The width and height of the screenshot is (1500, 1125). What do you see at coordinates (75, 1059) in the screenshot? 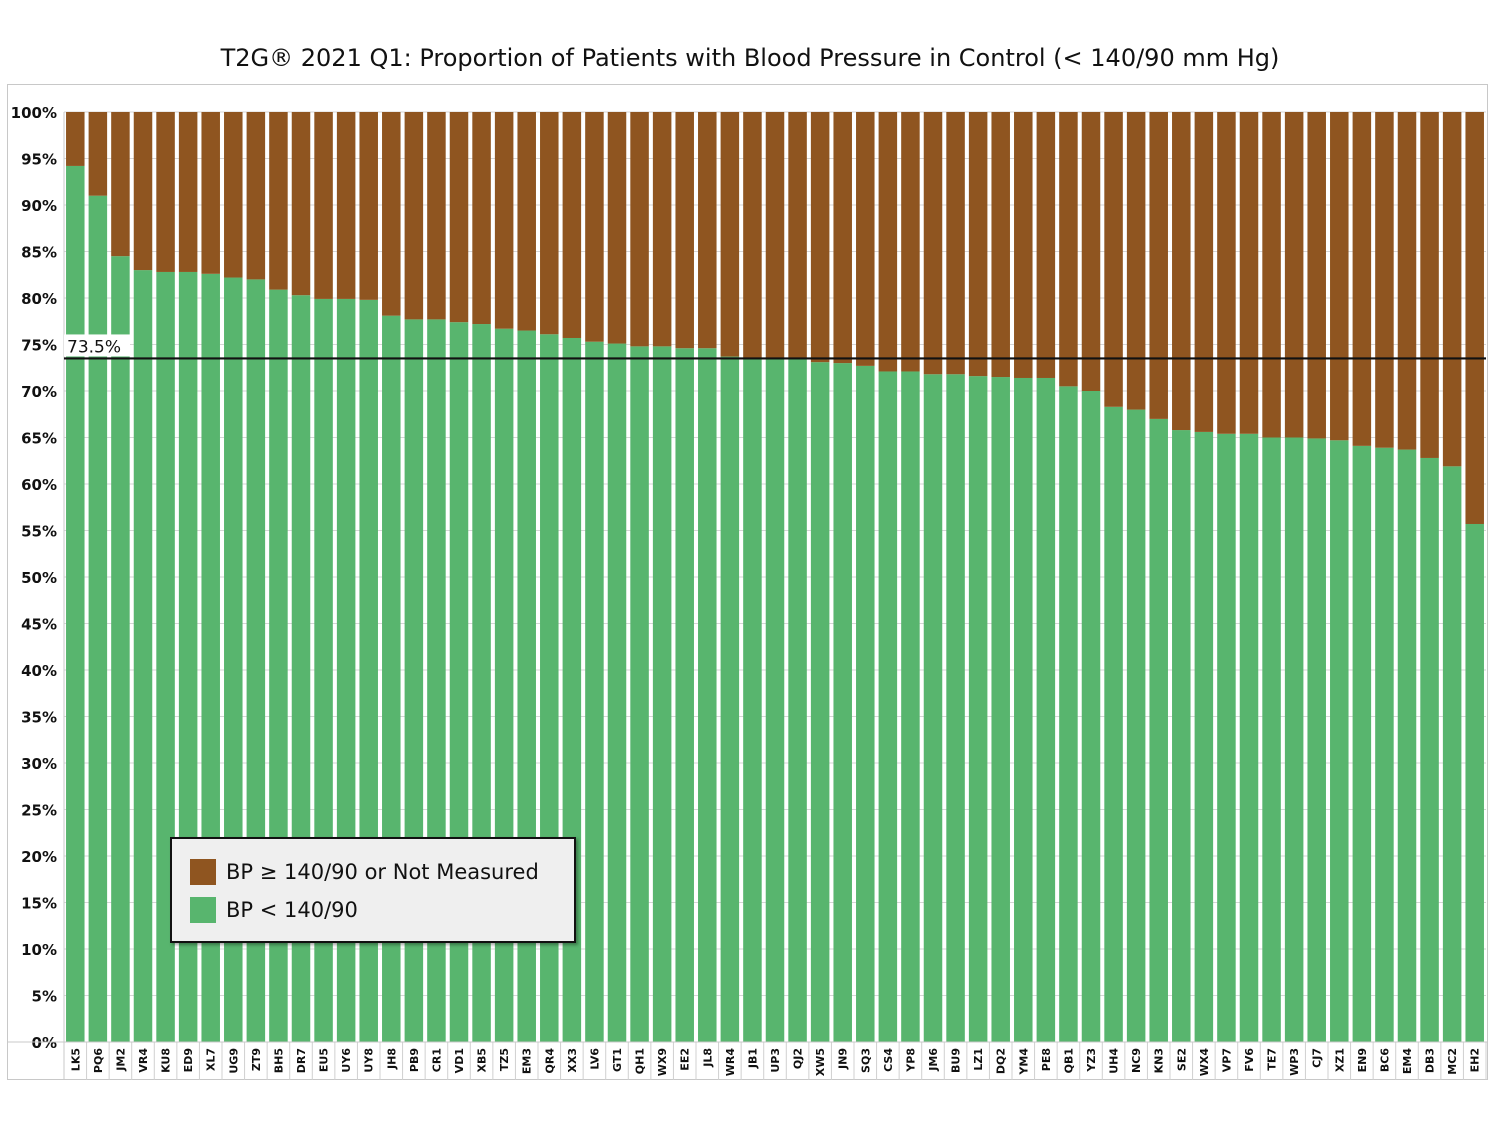
I see `x-tick-label: LK5` at bounding box center [75, 1059].